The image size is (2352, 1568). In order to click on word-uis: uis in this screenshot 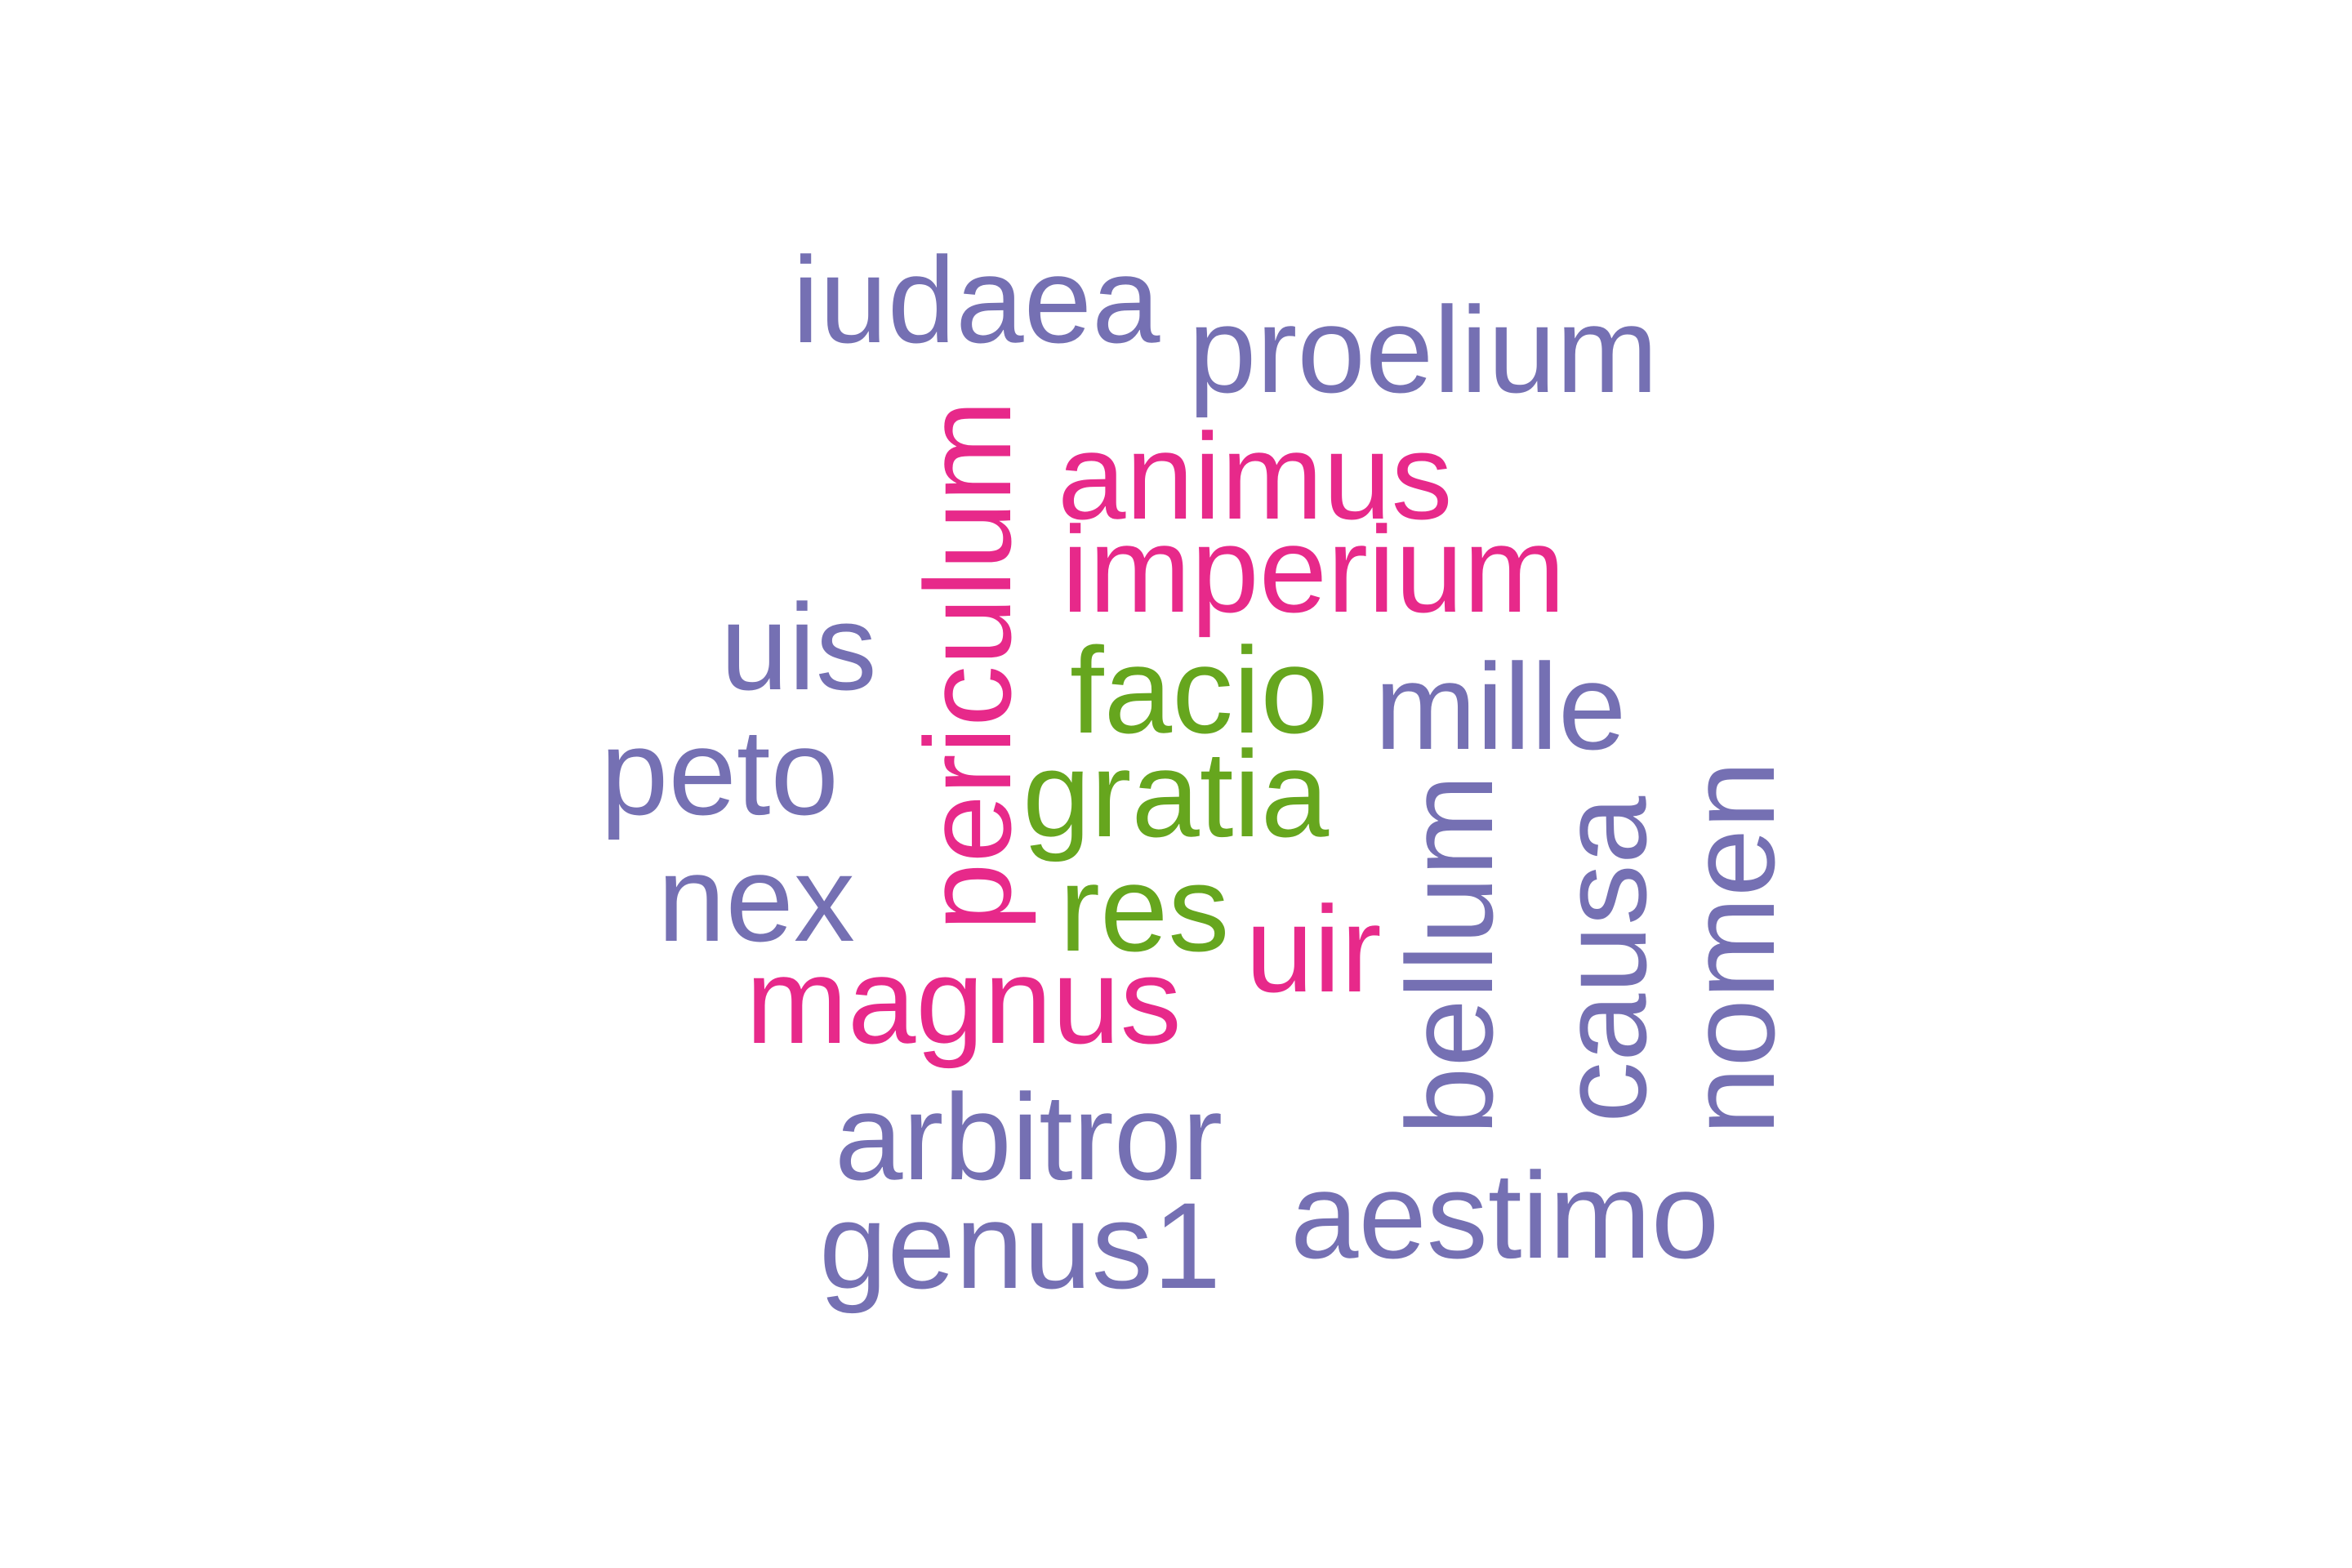, I will do `click(798, 646)`.